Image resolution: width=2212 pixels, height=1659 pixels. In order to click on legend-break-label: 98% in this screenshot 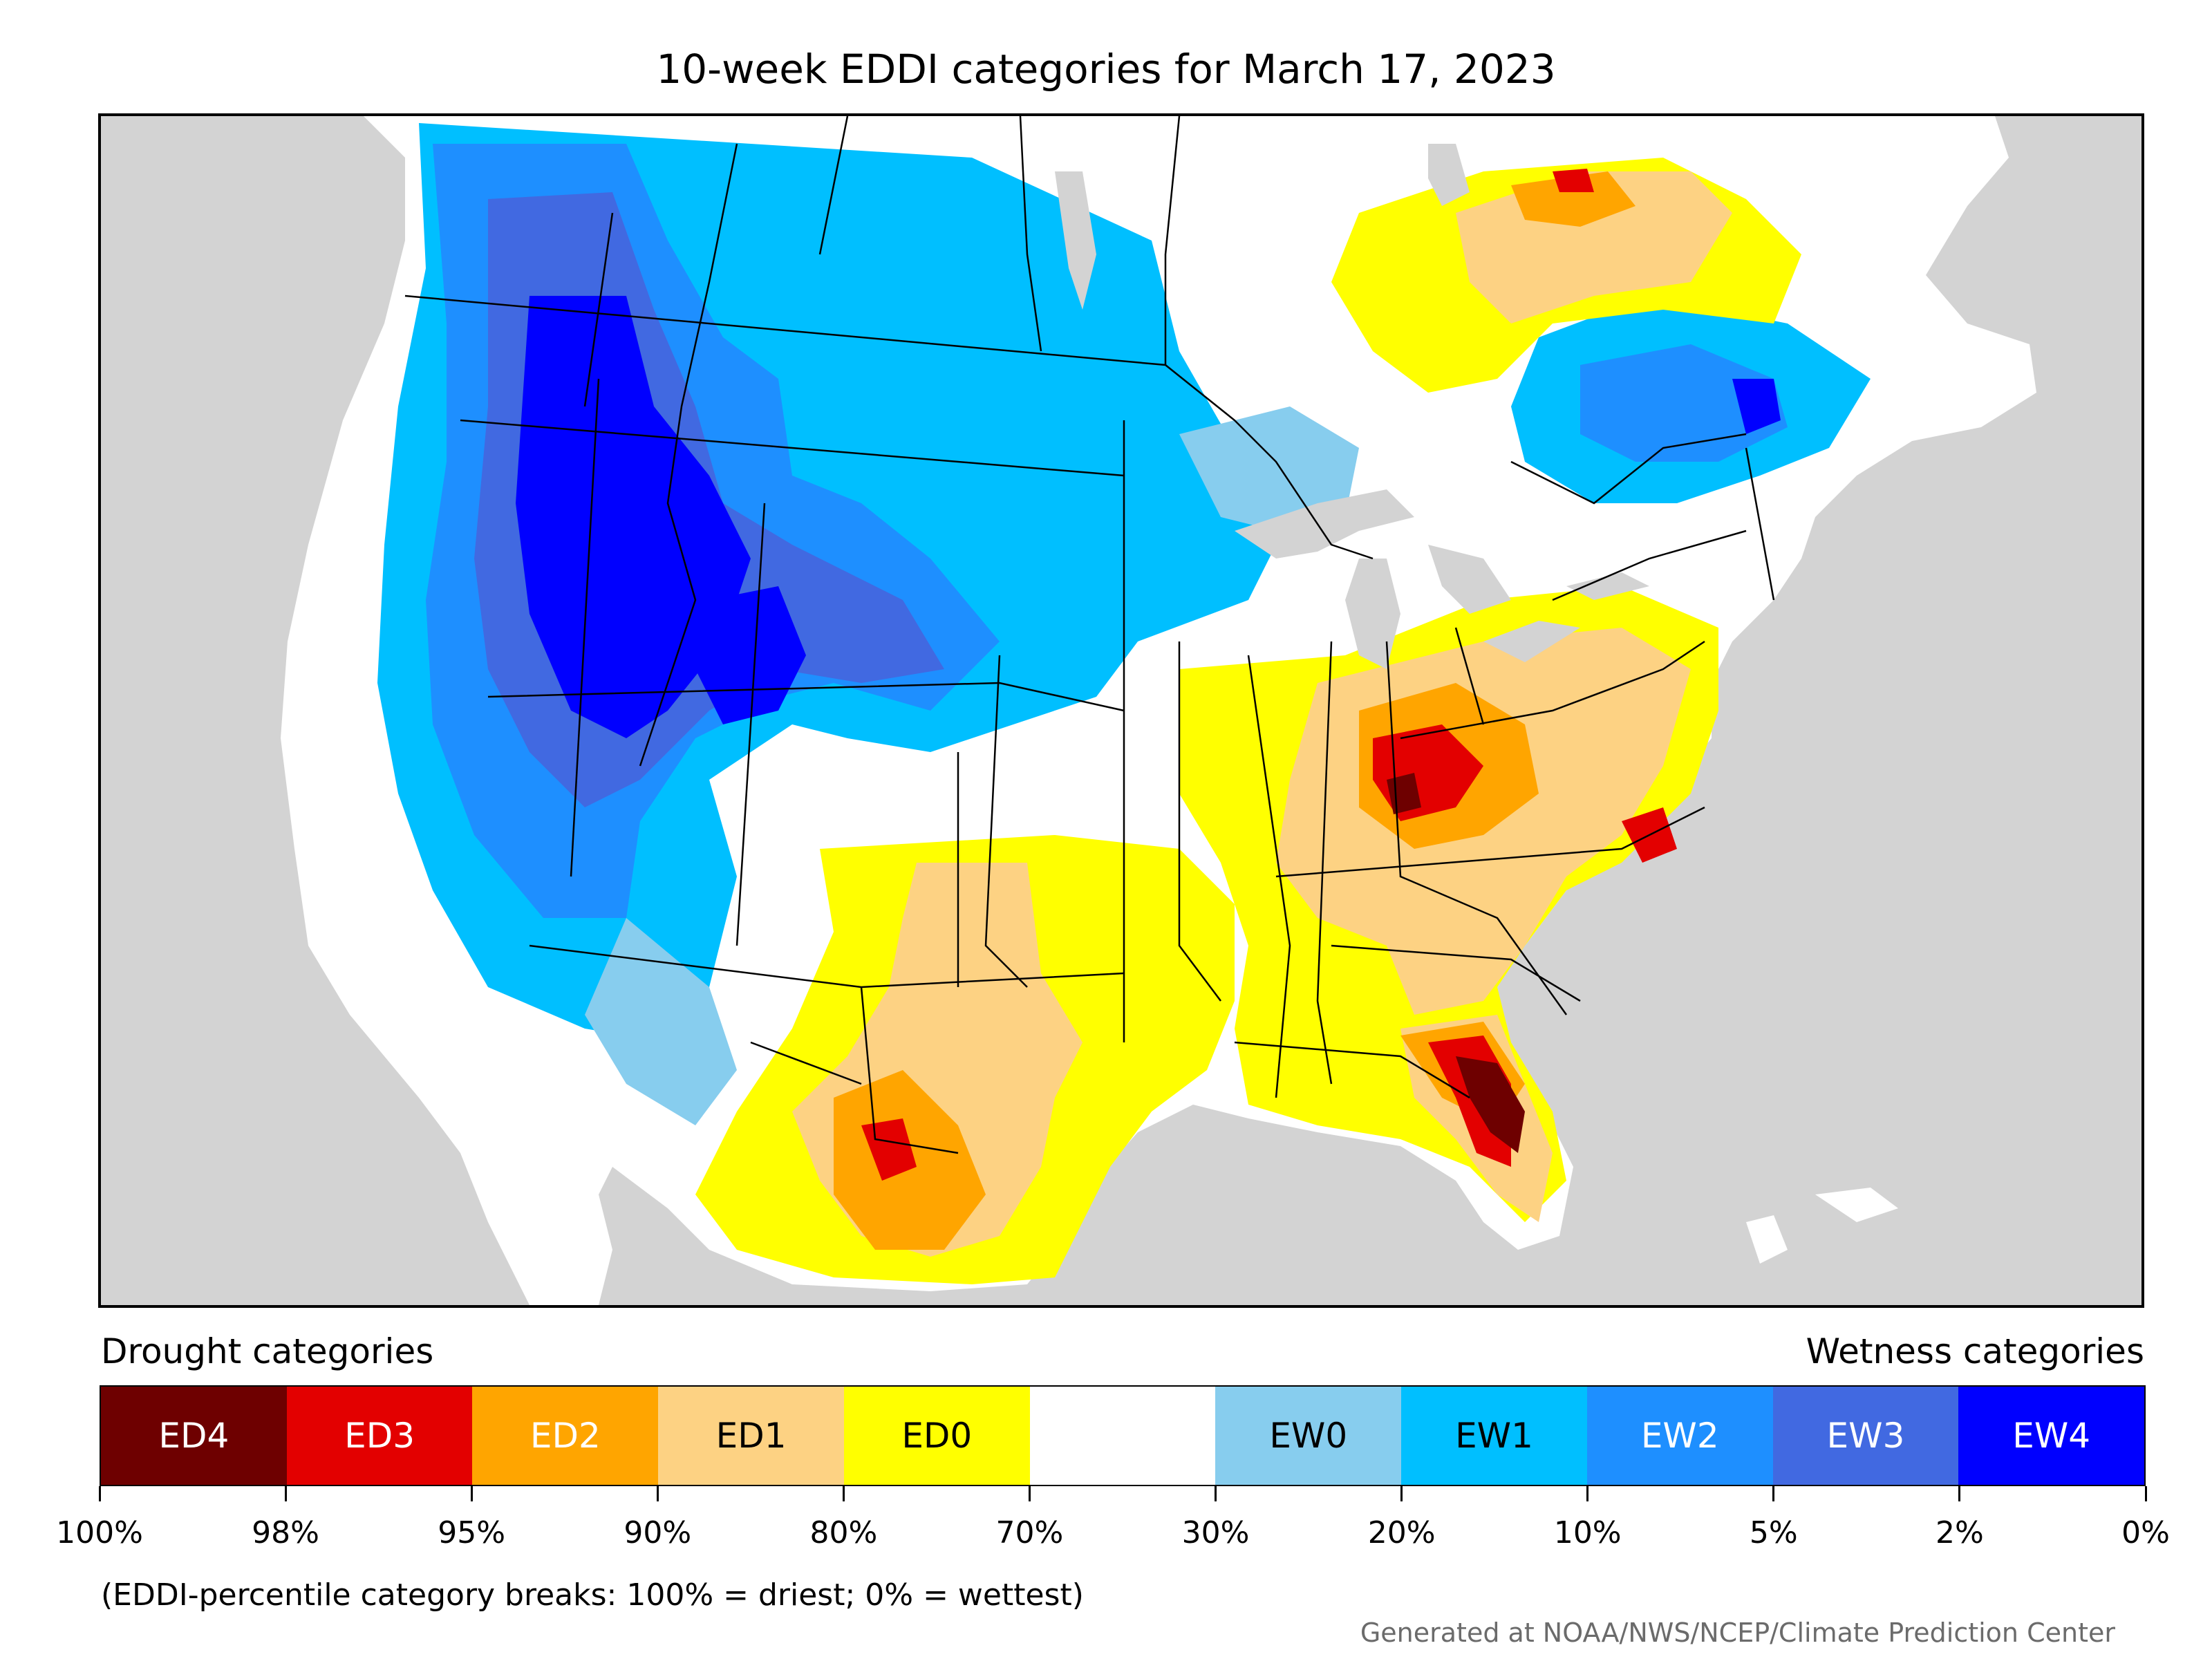, I will do `click(285, 1532)`.